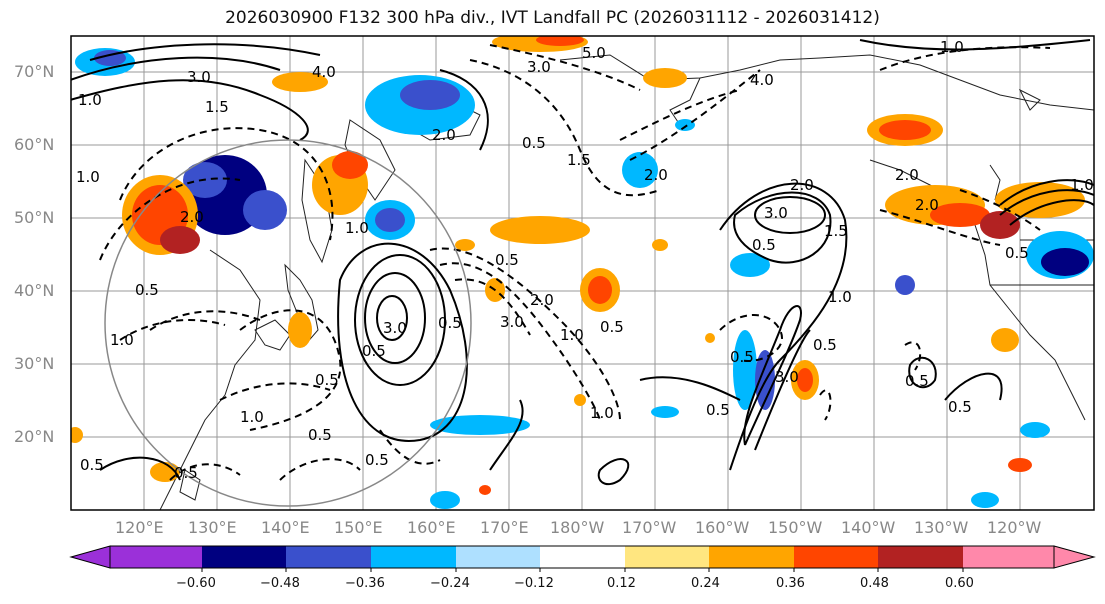 This screenshot has width=1105, height=604. What do you see at coordinates (34, 217) in the screenshot?
I see `lat-label-50n: 50°N` at bounding box center [34, 217].